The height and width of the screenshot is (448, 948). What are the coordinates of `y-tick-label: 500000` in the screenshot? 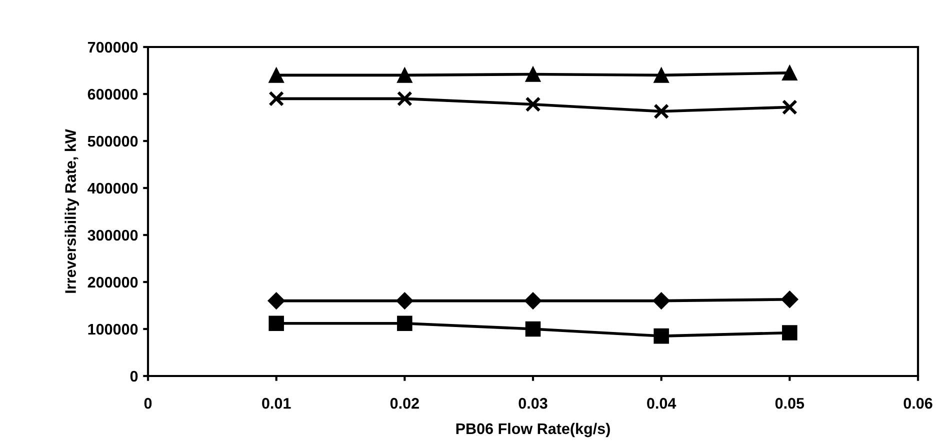 It's located at (113, 141).